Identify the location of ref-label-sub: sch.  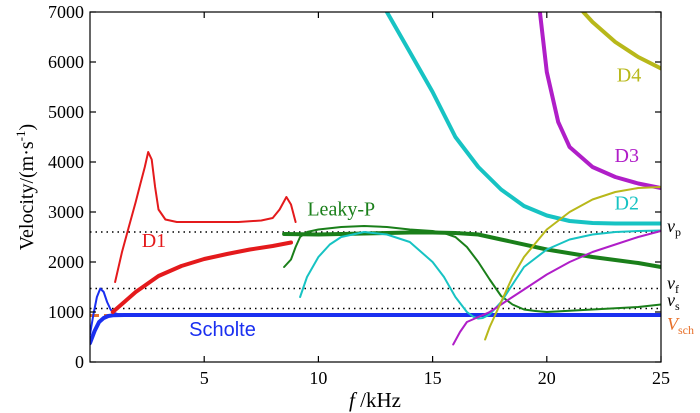
(686, 330).